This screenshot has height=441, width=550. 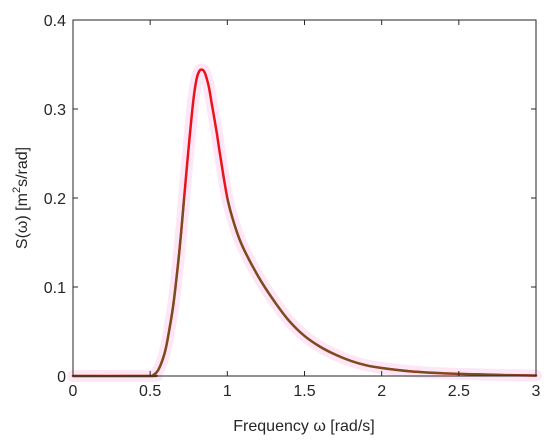 I want to click on y-axis-title-main: S(ω) [m, so click(x=22, y=221).